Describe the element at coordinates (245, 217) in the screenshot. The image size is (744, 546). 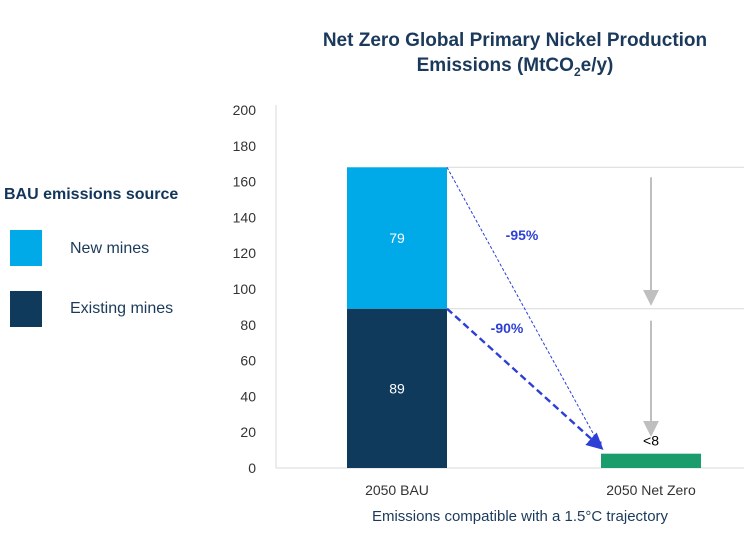
I see `y-tick-label: 140` at that location.